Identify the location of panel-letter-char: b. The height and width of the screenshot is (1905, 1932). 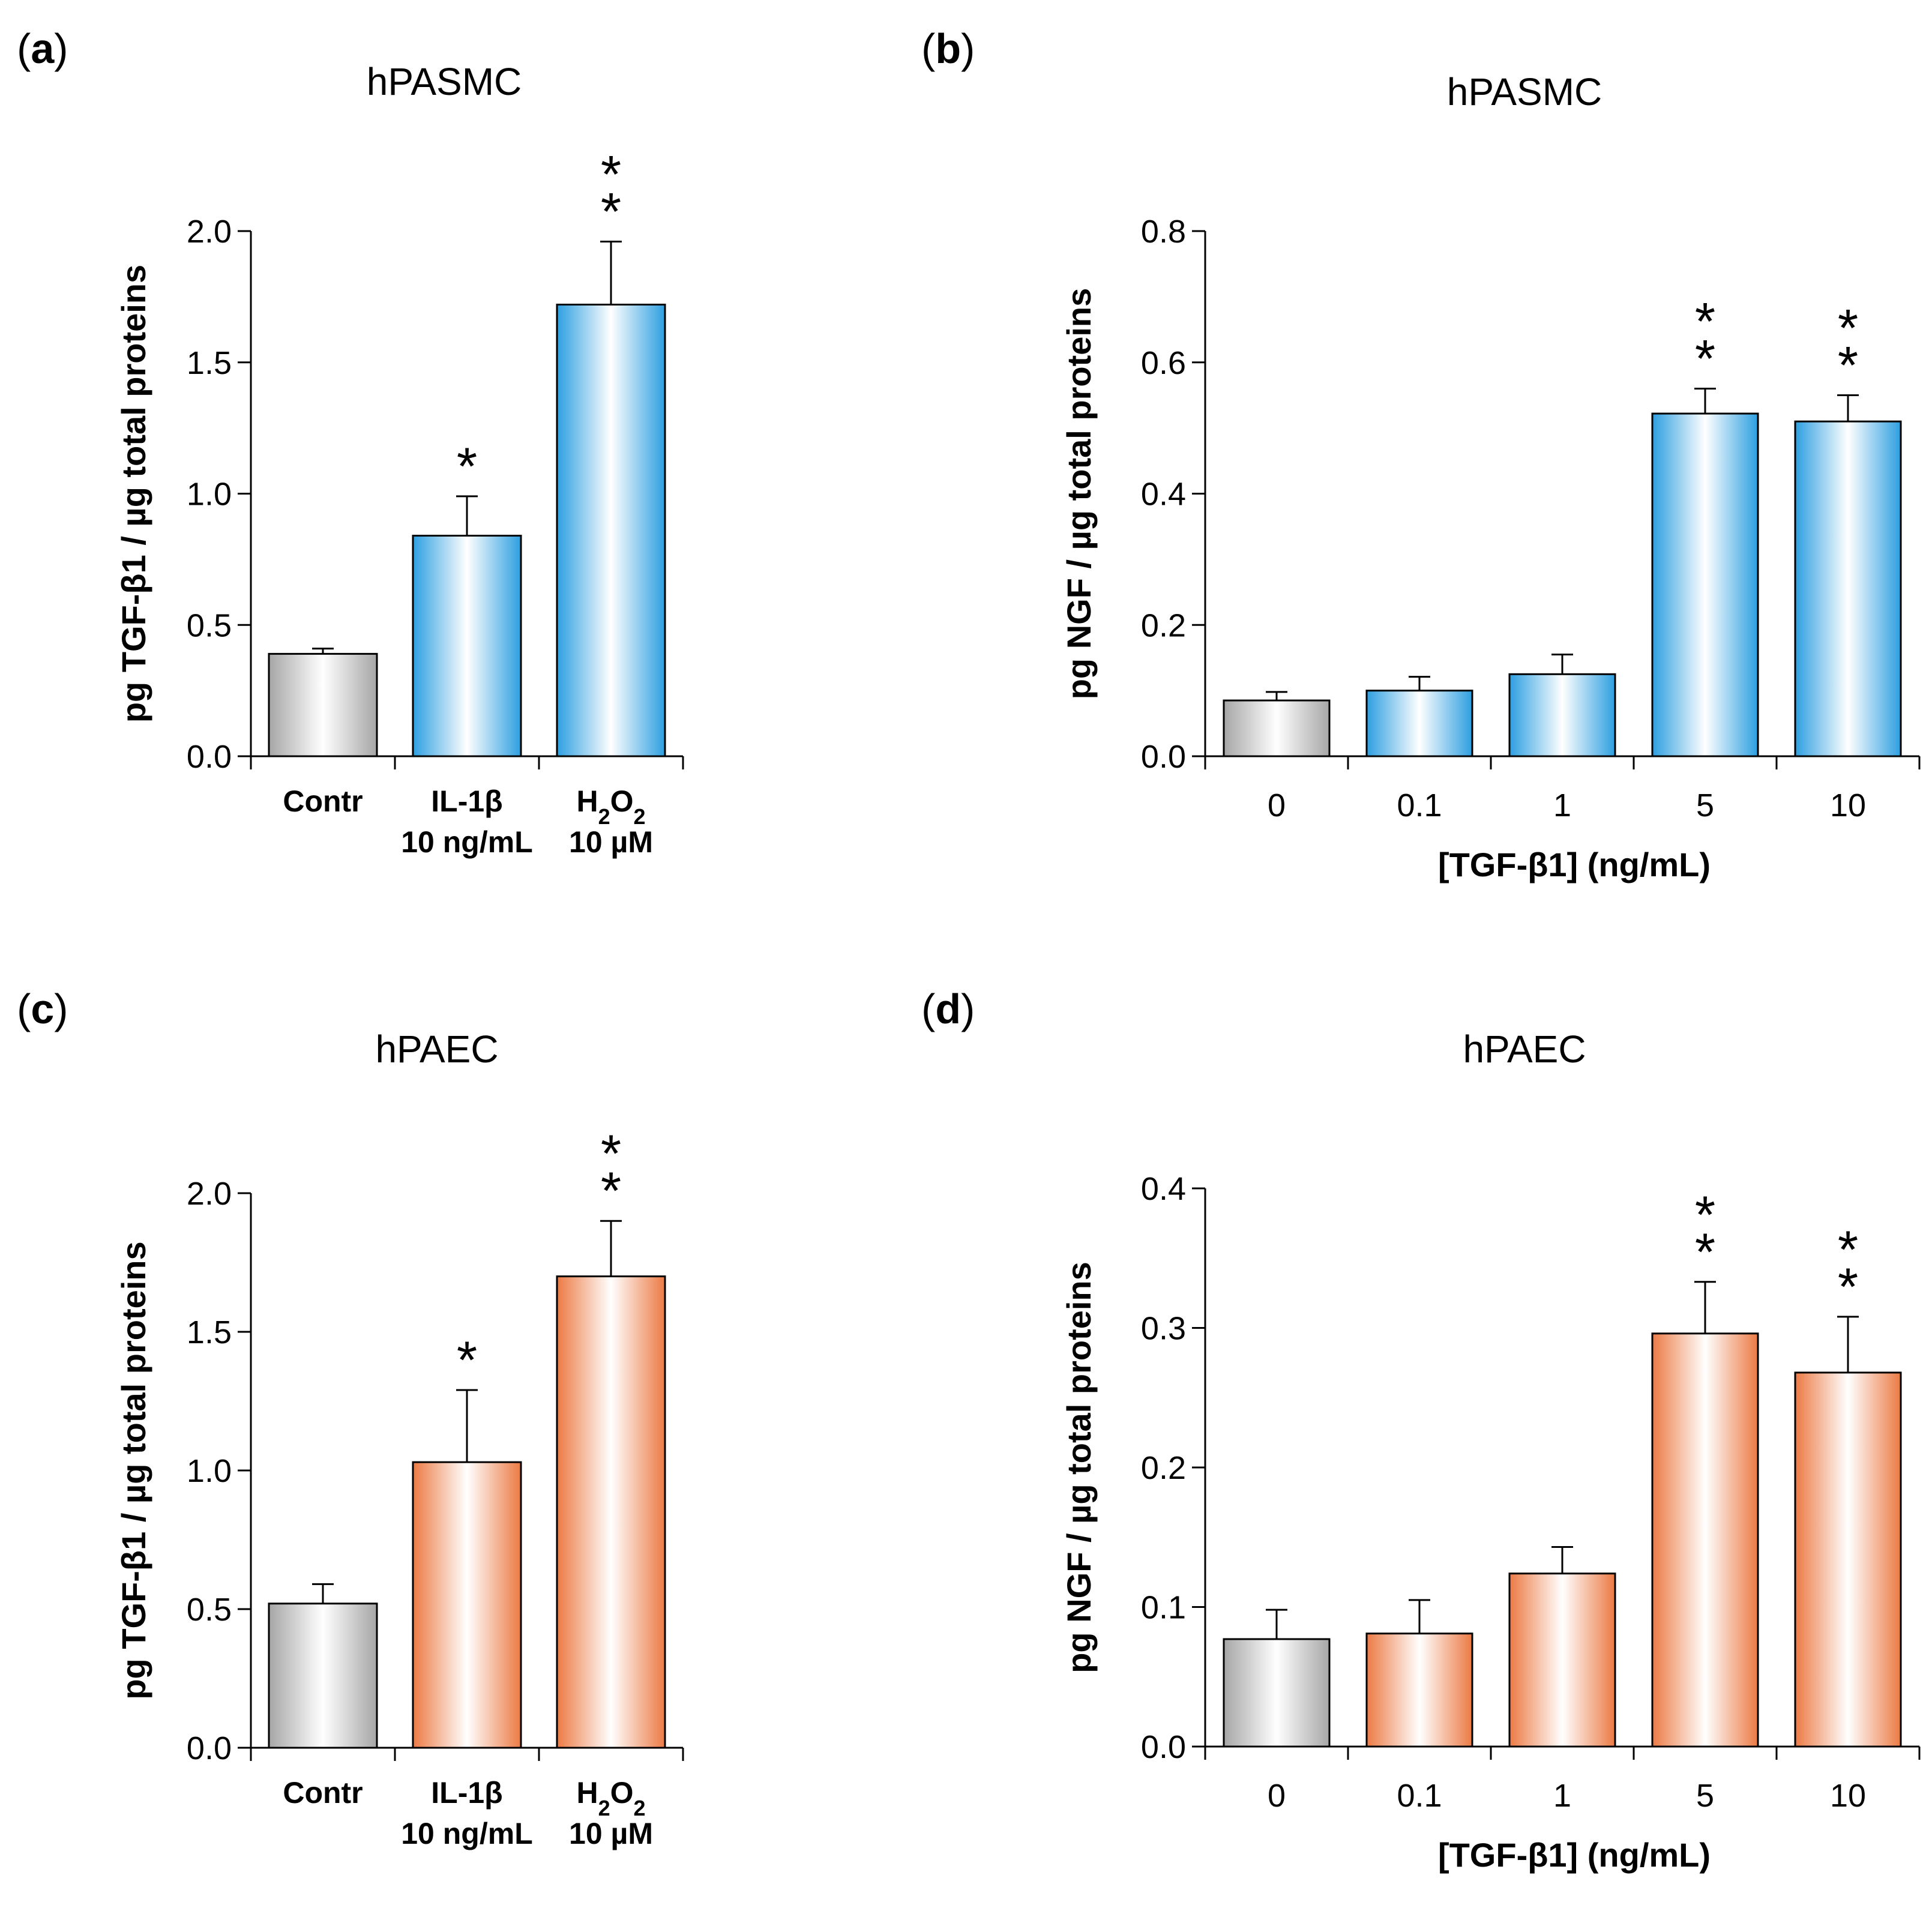
(948, 48).